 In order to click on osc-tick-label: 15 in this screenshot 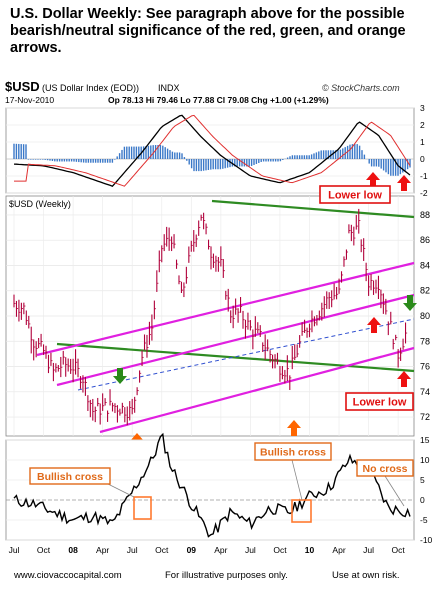, I will do `click(425, 440)`.